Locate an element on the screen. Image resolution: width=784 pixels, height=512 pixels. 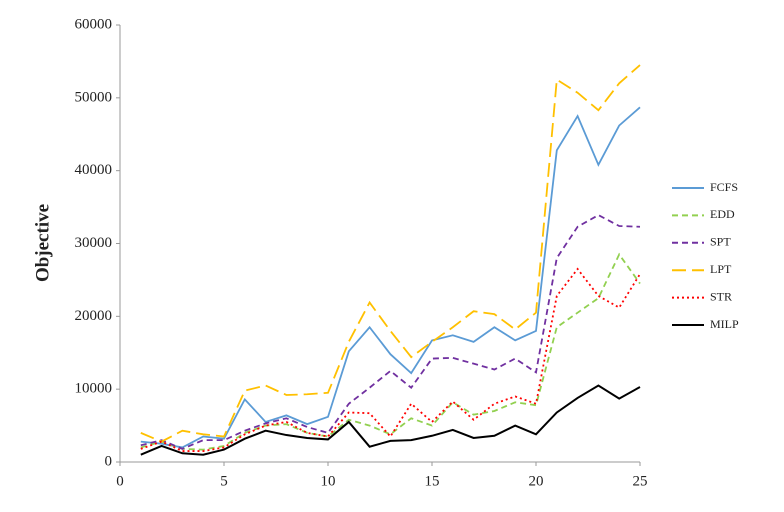
legend-label: FCFS is located at coordinates (724, 187).